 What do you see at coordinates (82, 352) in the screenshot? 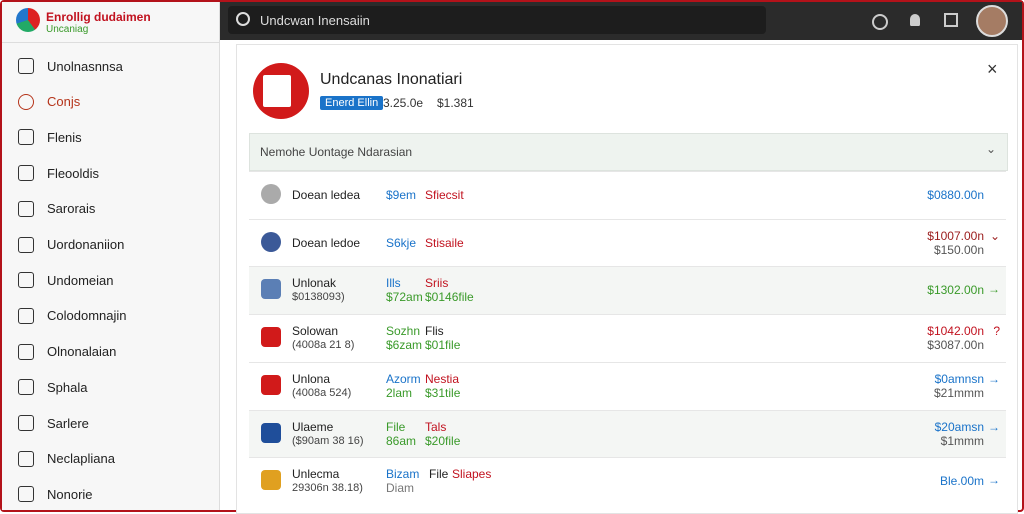
I see `nav-label: Olnonalaian` at bounding box center [82, 352].